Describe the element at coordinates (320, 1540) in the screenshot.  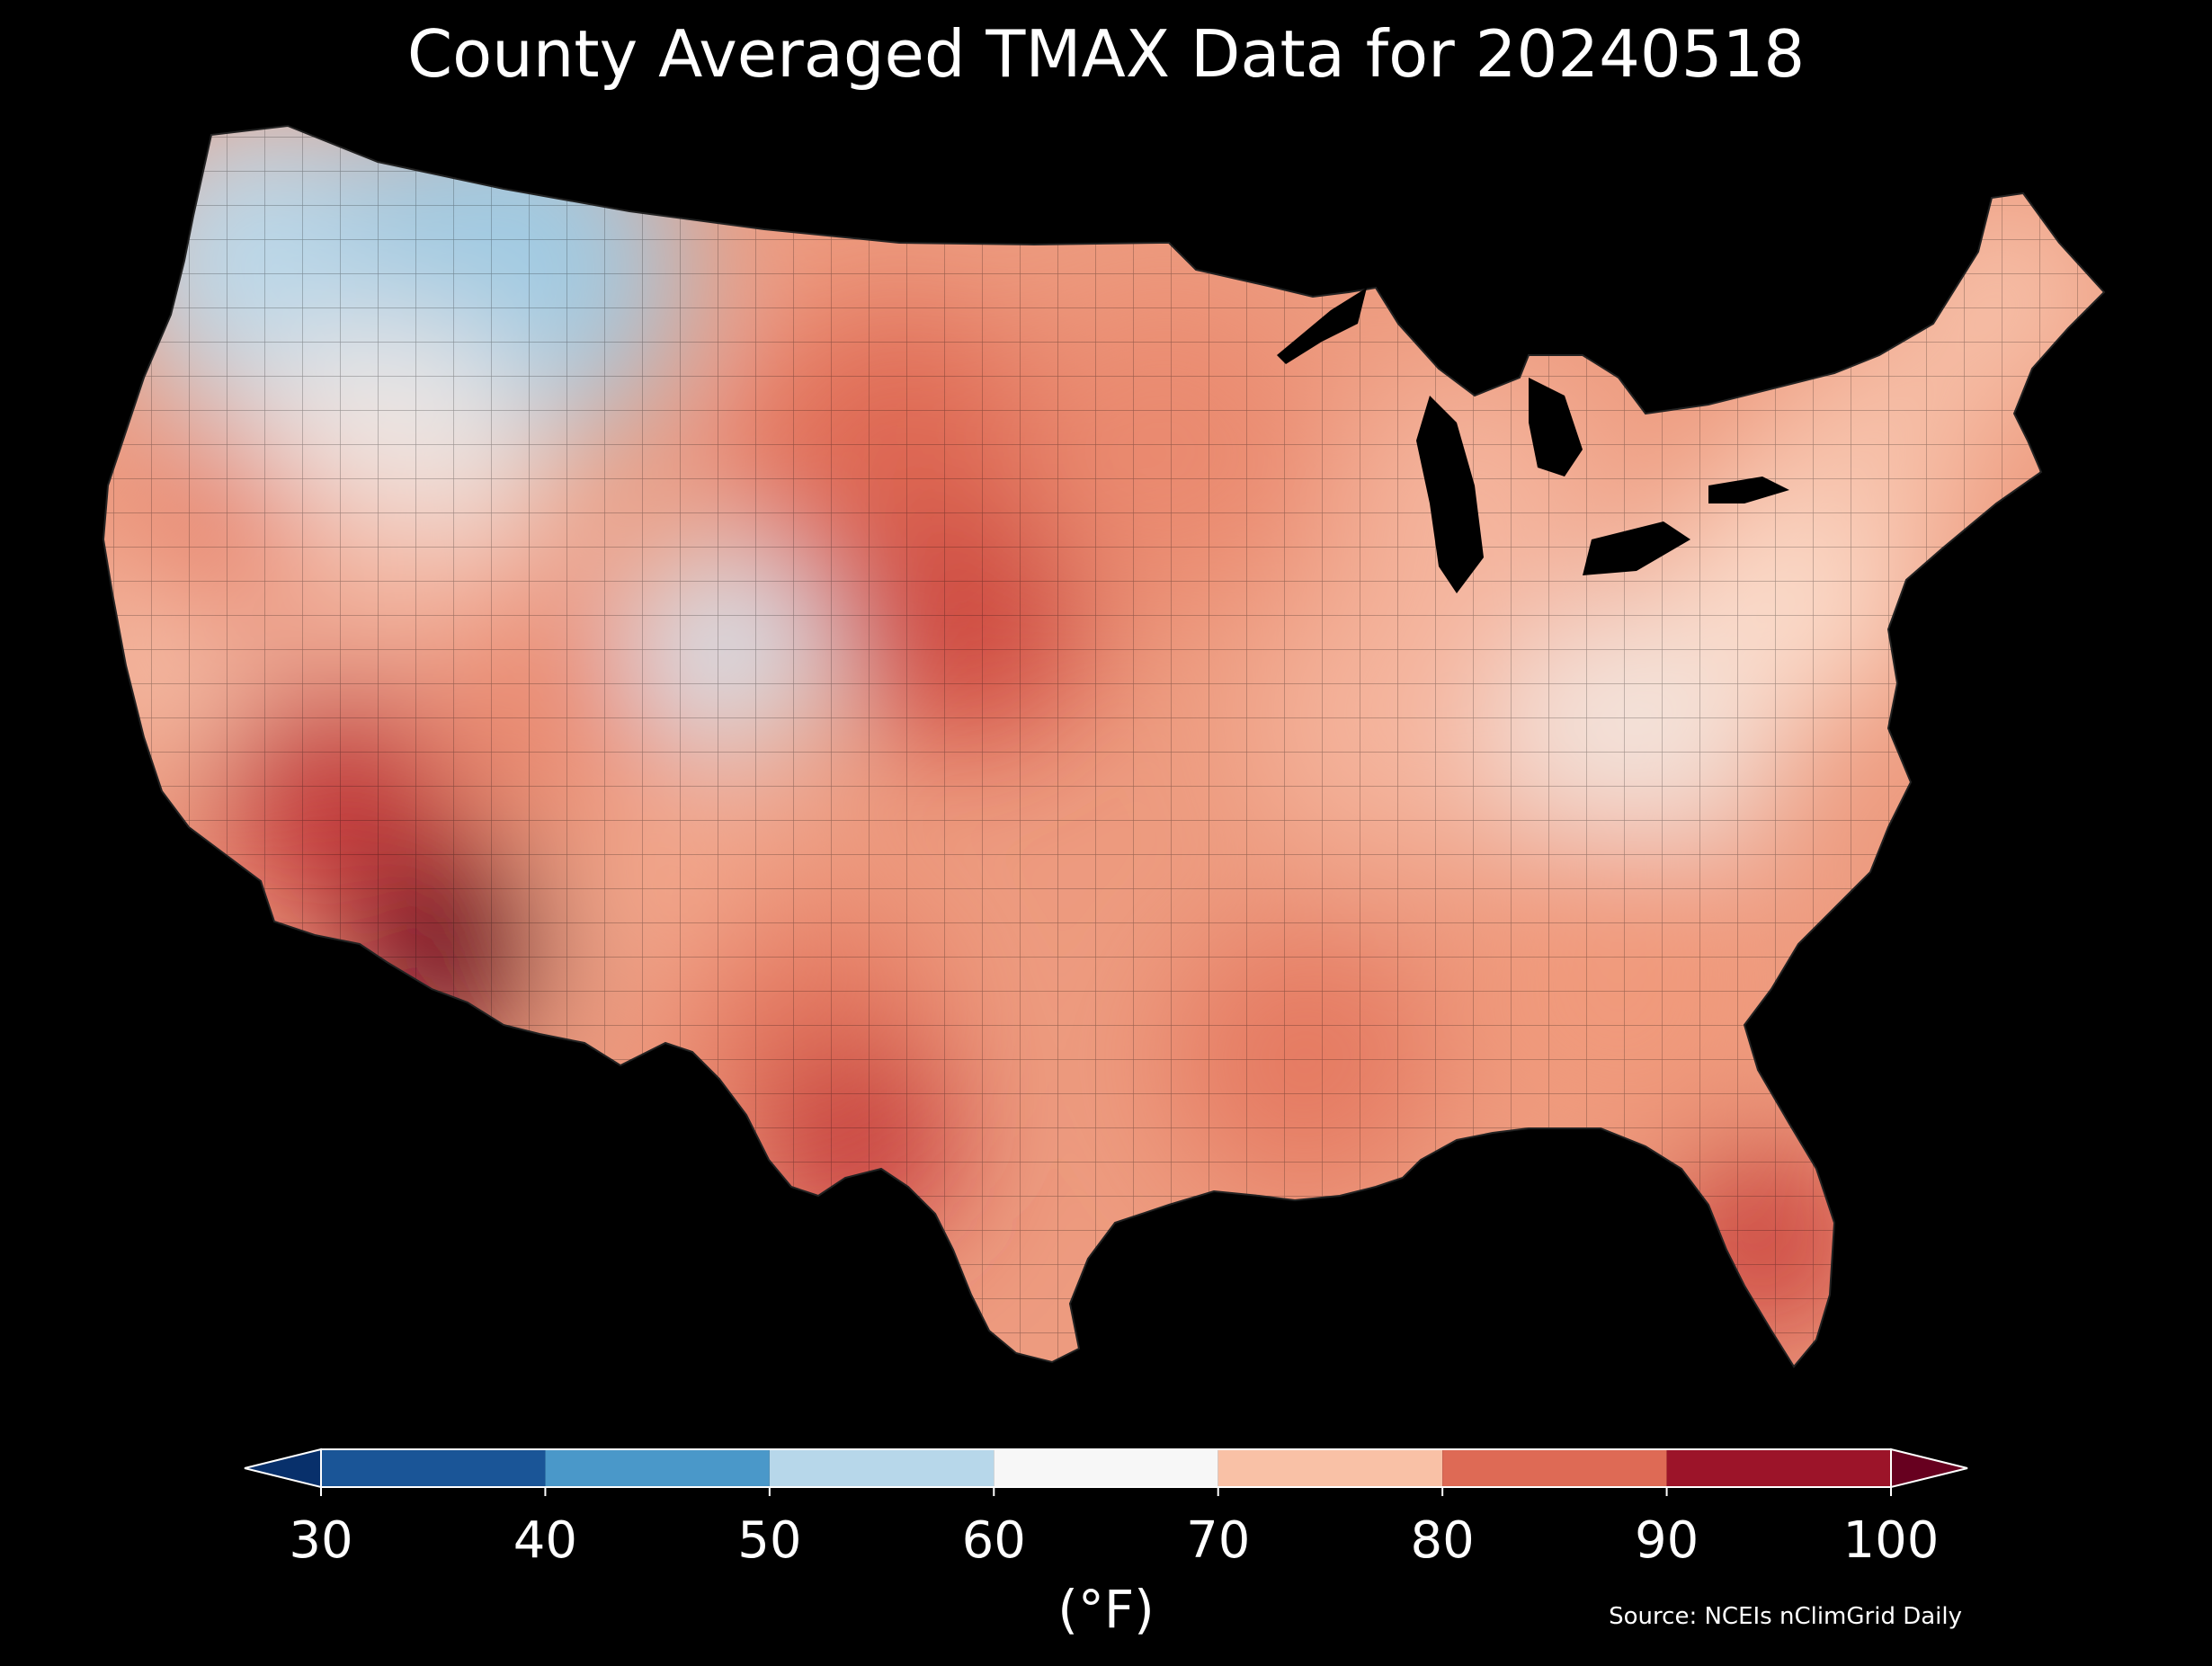
I see `colorbar-tick-label: 30` at that location.